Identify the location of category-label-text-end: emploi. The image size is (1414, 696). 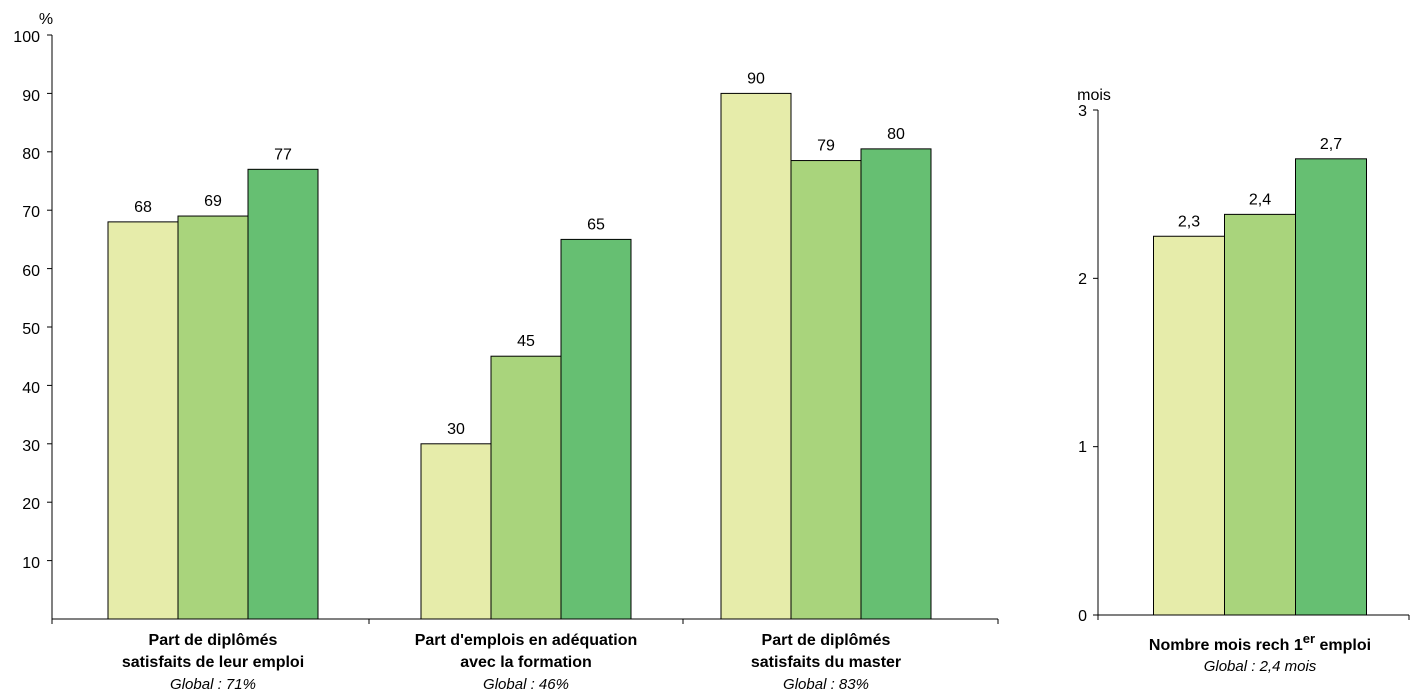
(1343, 645).